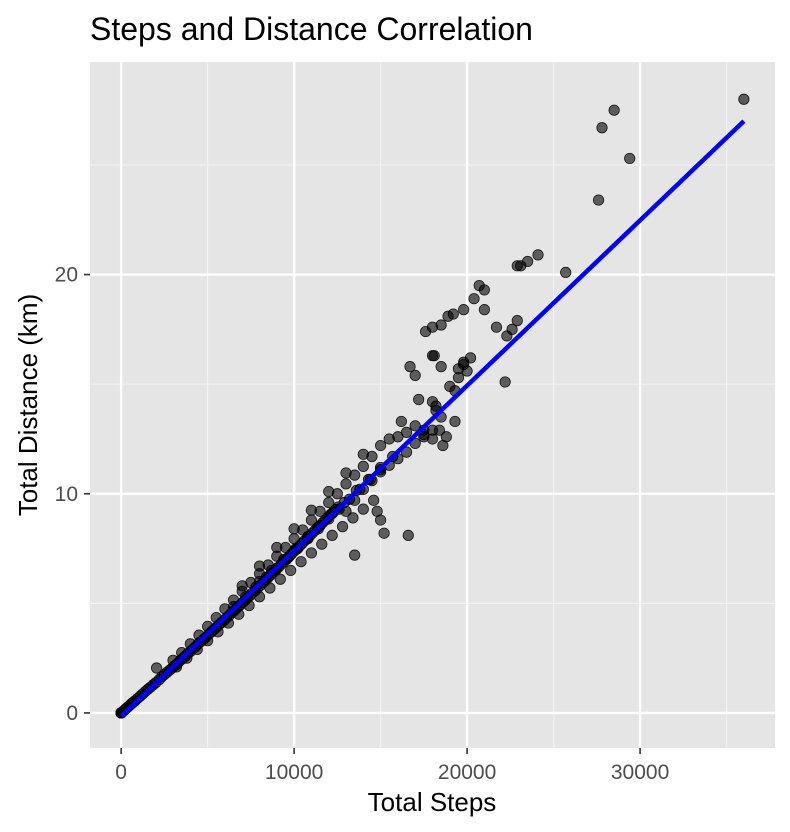  What do you see at coordinates (640, 772) in the screenshot?
I see `x-tick-label: 30000` at bounding box center [640, 772].